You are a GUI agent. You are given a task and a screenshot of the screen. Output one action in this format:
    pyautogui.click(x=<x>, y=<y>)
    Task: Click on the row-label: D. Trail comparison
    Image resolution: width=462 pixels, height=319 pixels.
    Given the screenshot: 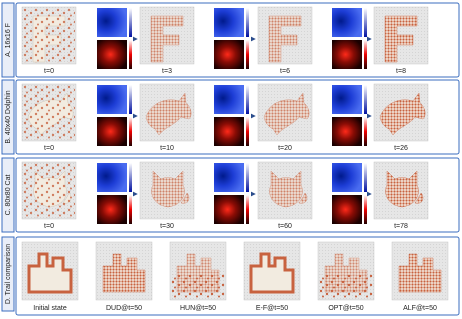 What is the action you would take?
    pyautogui.click(x=8, y=274)
    